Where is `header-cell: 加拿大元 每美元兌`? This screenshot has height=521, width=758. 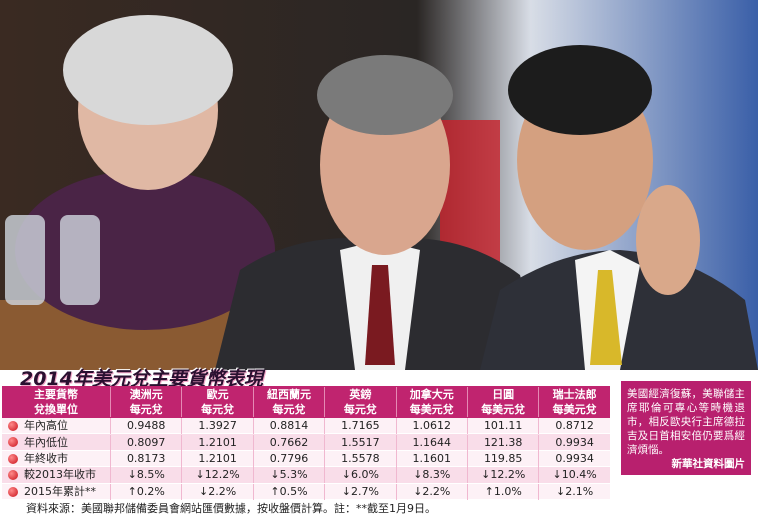 header-cell: 加拿大元 每美元兌 is located at coordinates (431, 402).